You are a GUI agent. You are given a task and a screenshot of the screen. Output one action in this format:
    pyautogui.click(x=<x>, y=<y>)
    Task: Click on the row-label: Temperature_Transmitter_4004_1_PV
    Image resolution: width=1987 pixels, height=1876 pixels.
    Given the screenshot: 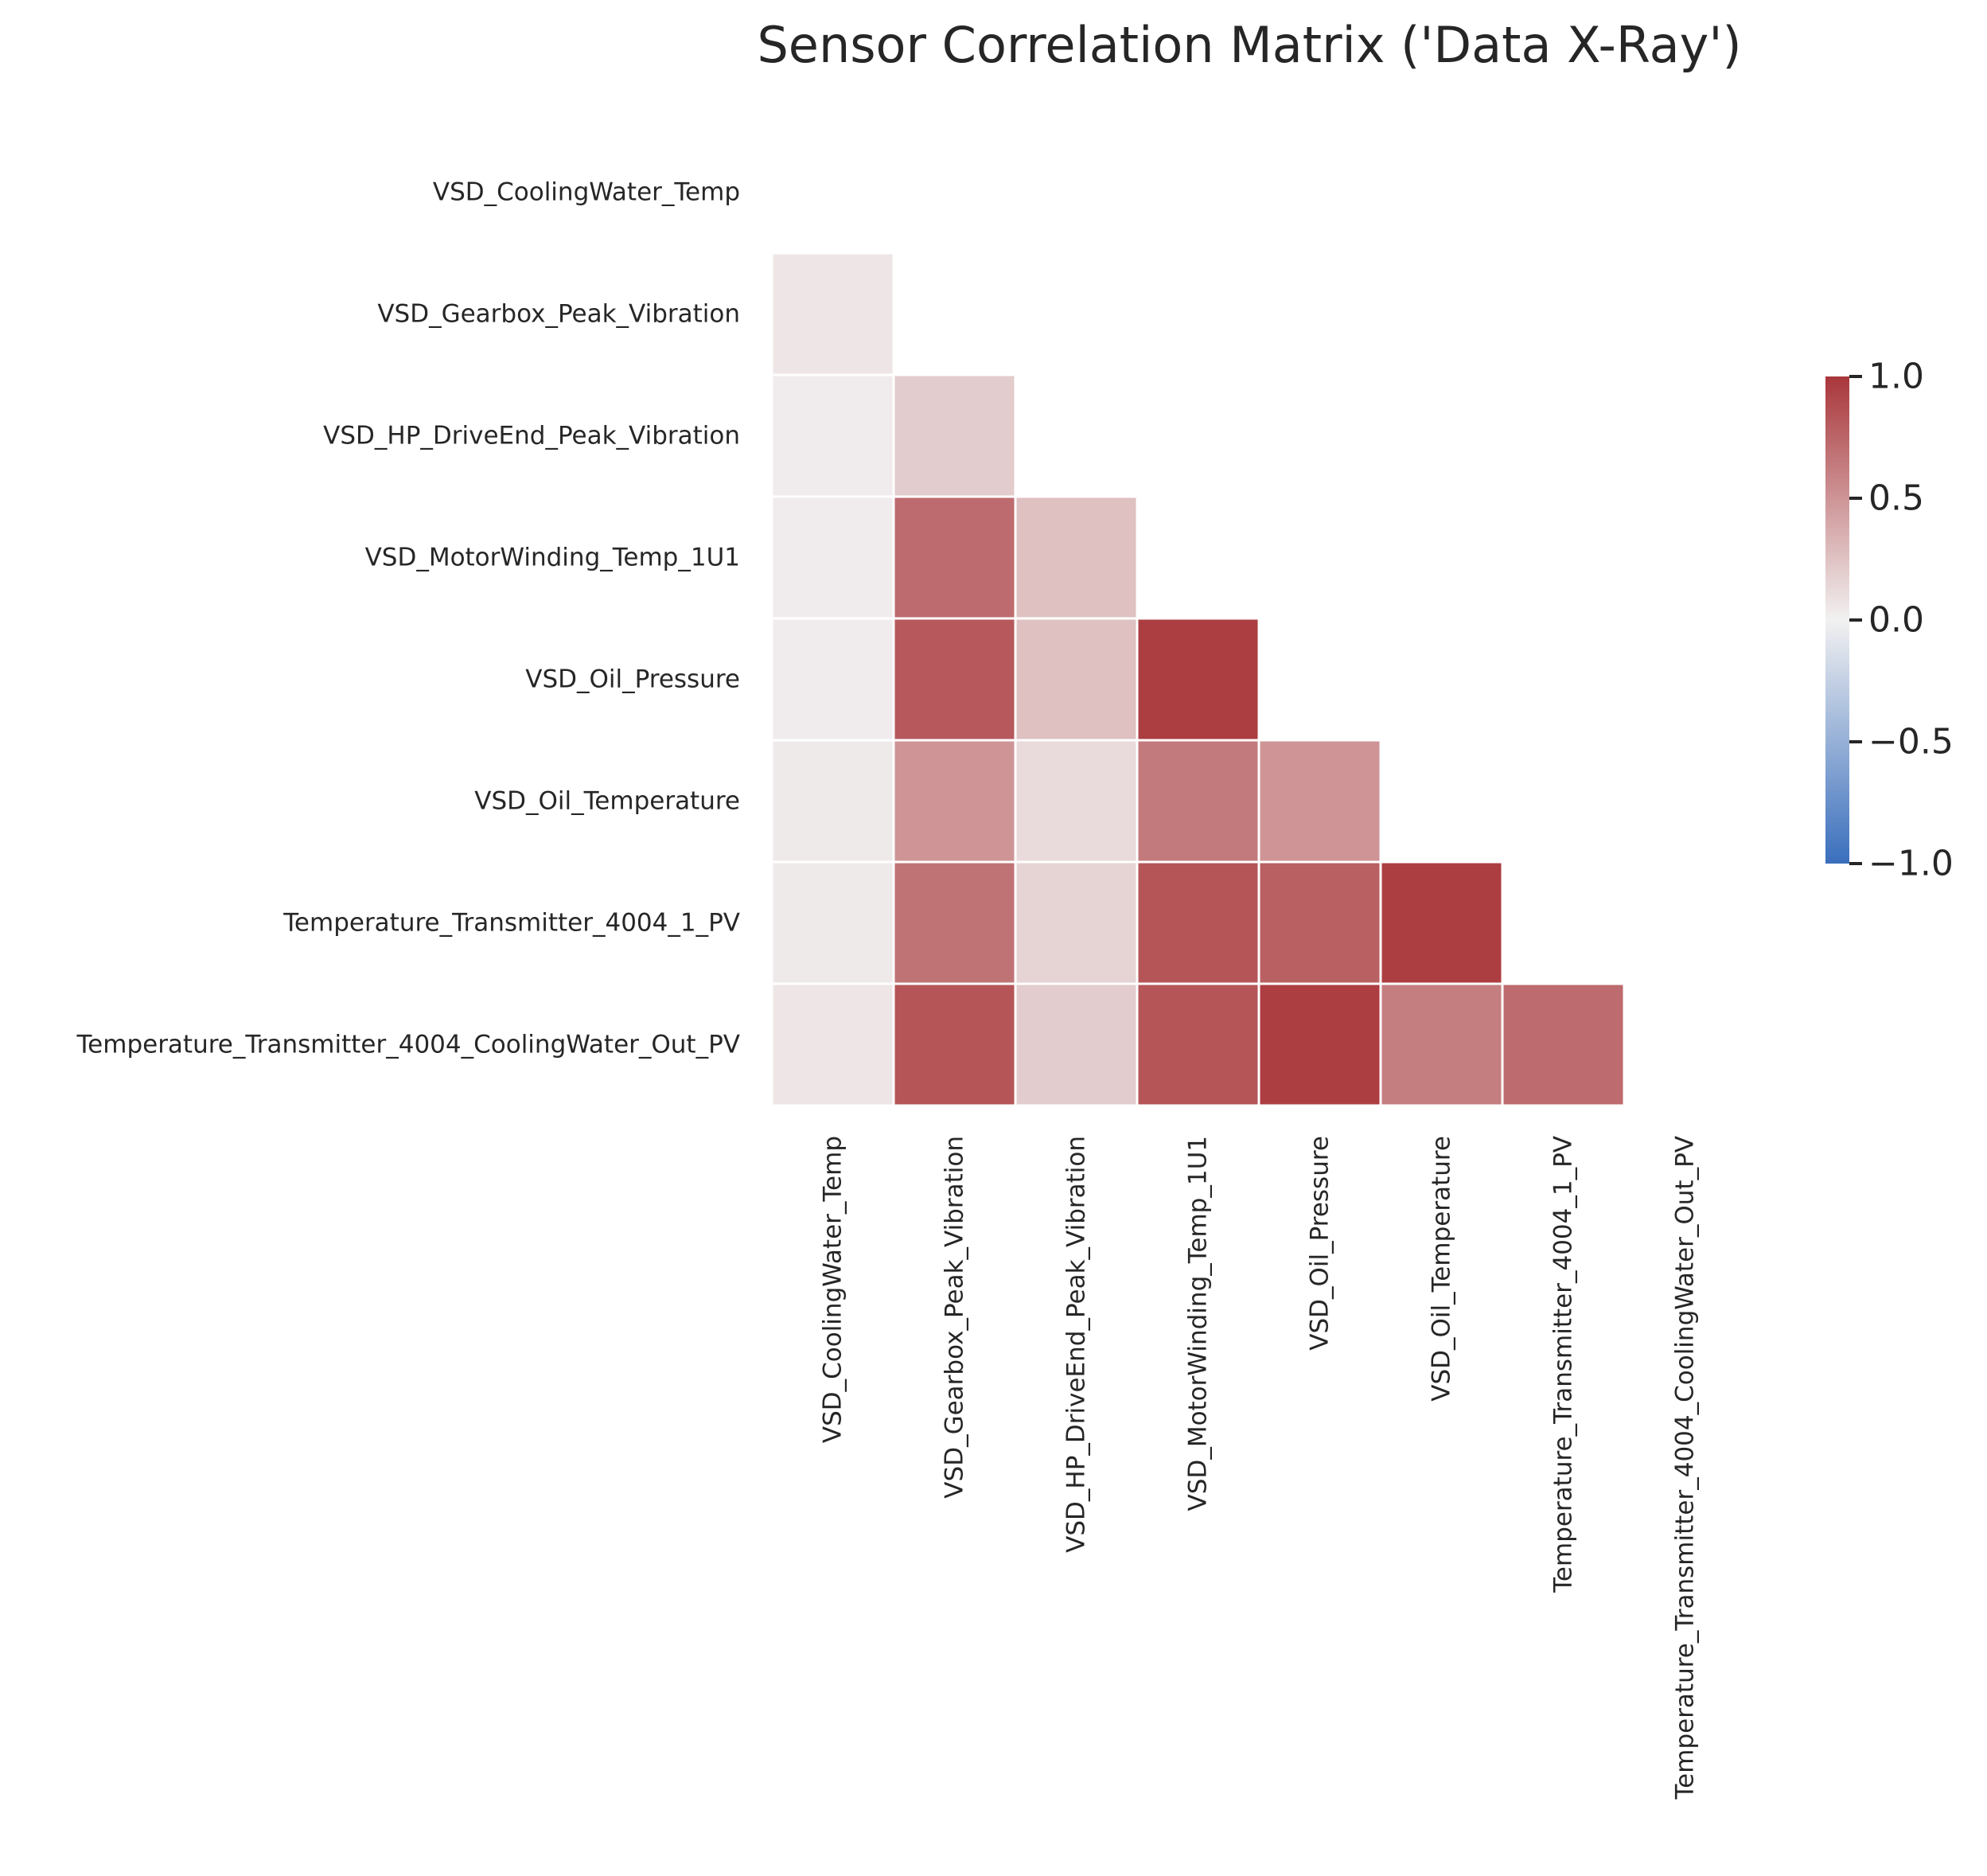 What is the action you would take?
    pyautogui.click(x=511, y=923)
    